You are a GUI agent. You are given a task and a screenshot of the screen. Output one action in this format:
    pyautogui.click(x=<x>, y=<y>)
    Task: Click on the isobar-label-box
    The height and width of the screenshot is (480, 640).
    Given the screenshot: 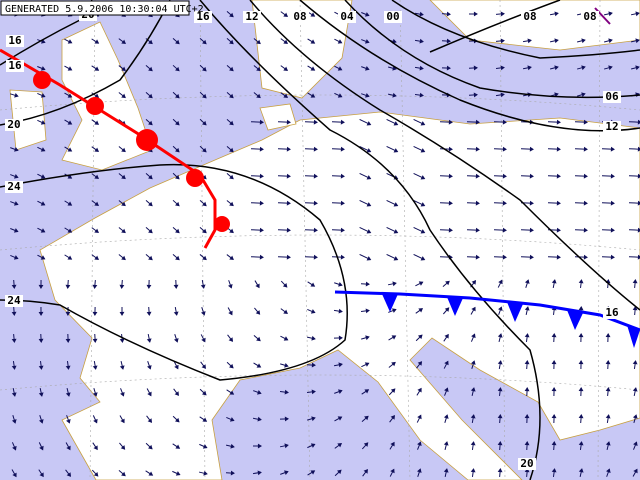 What is the action you would take?
    pyautogui.click(x=530, y=17)
    